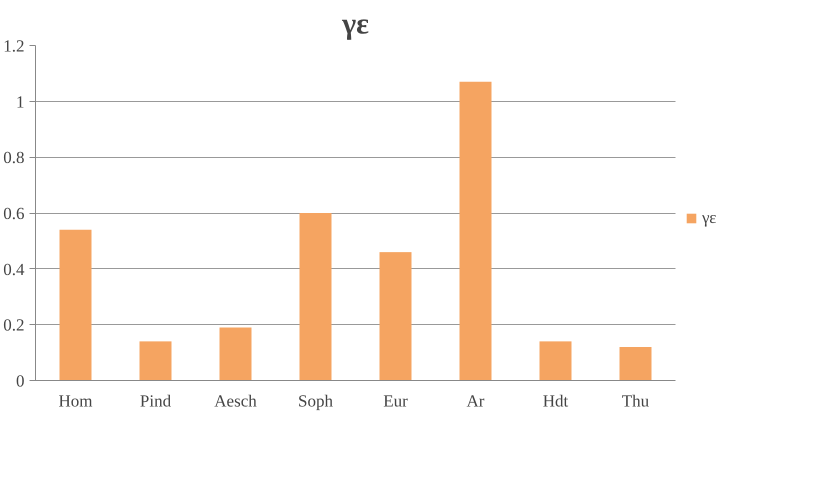 This screenshot has height=500, width=831. What do you see at coordinates (20, 381) in the screenshot?
I see `y-tick-label: 0` at bounding box center [20, 381].